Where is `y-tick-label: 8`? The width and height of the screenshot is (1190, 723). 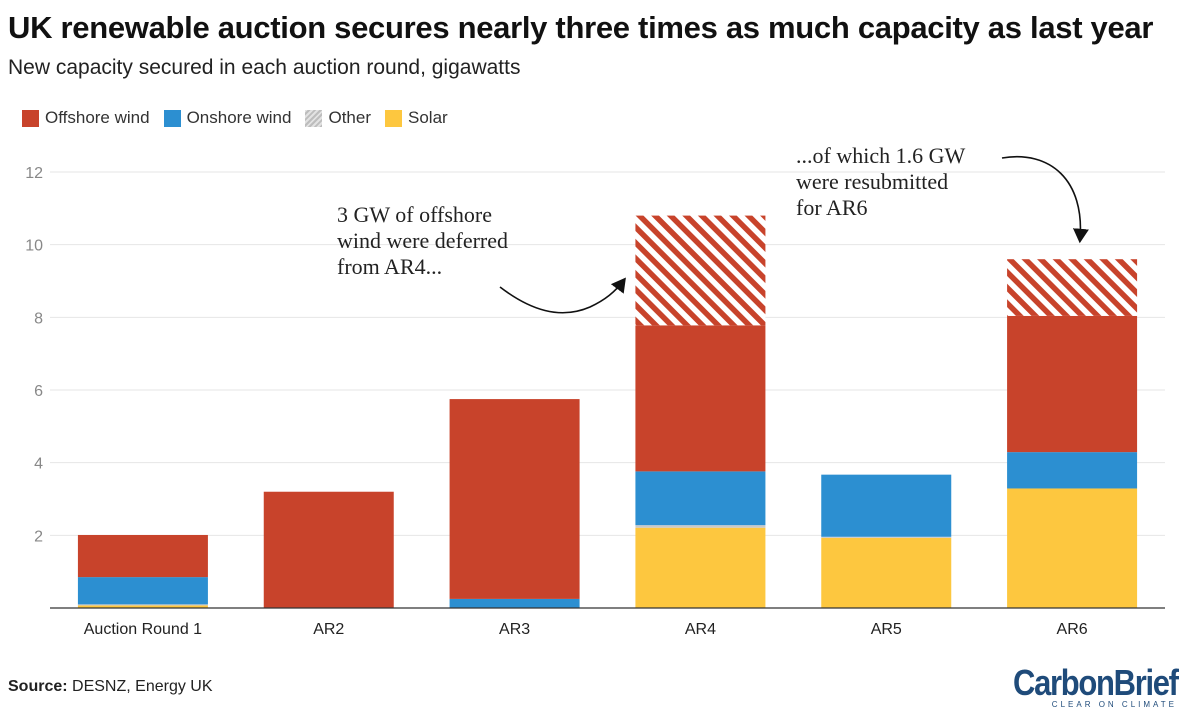 y-tick-label: 8 is located at coordinates (38, 318).